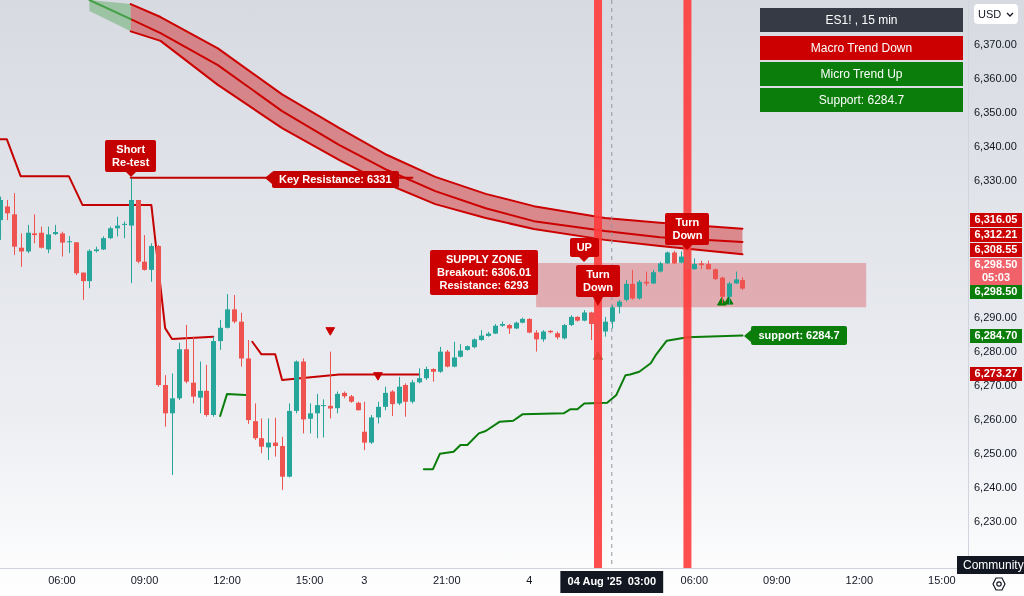  Describe the element at coordinates (131, 156) in the screenshot. I see `annotation: Short Re-test` at that location.